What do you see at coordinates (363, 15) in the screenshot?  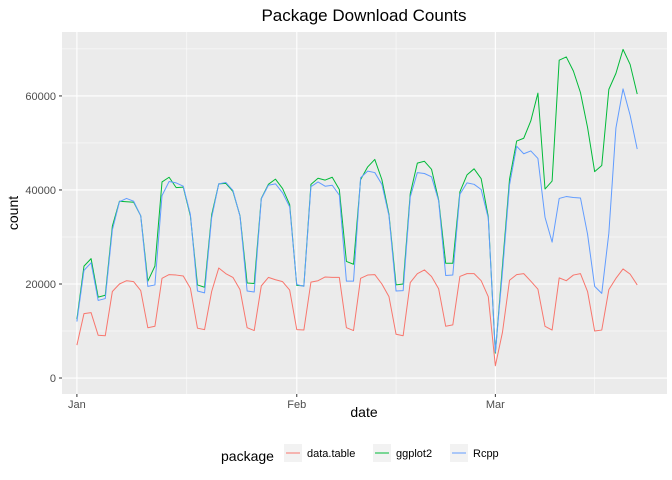 I see `chart-title: Package Download Counts` at bounding box center [363, 15].